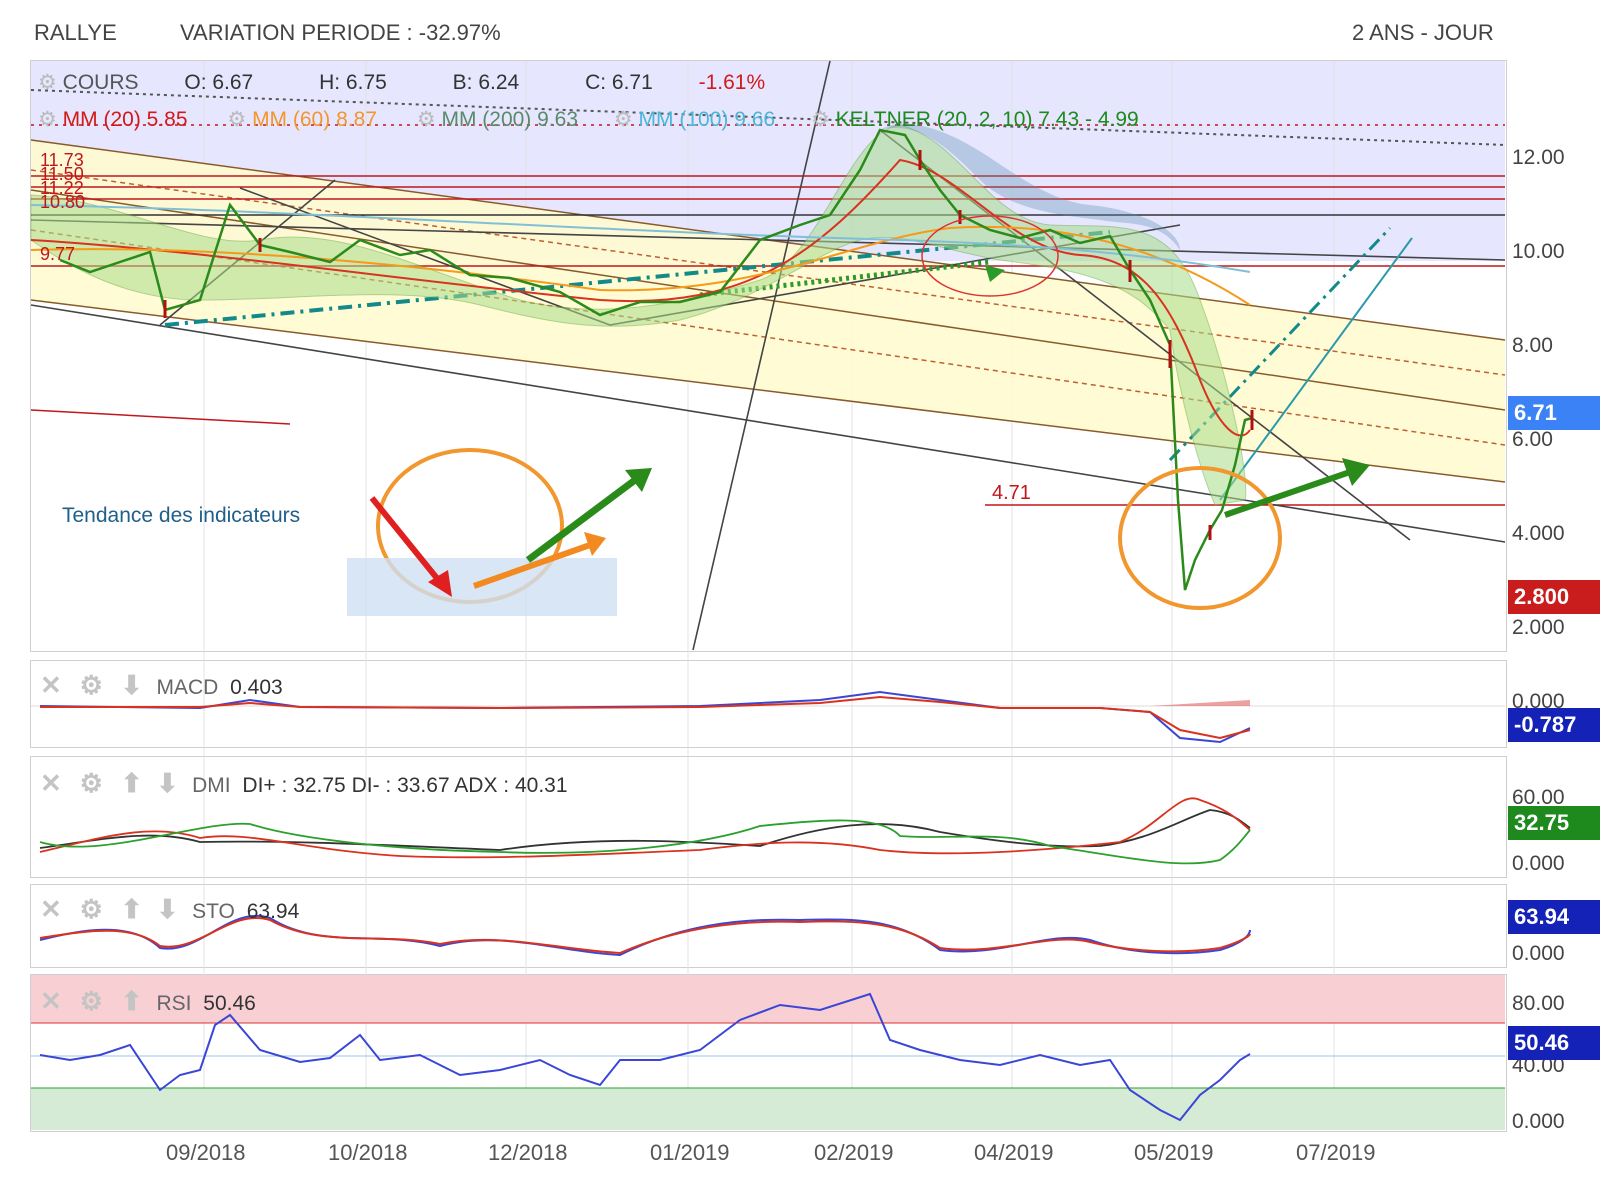 This screenshot has width=1616, height=1184. I want to click on mm200-gear-icon: ⚙, so click(426, 119).